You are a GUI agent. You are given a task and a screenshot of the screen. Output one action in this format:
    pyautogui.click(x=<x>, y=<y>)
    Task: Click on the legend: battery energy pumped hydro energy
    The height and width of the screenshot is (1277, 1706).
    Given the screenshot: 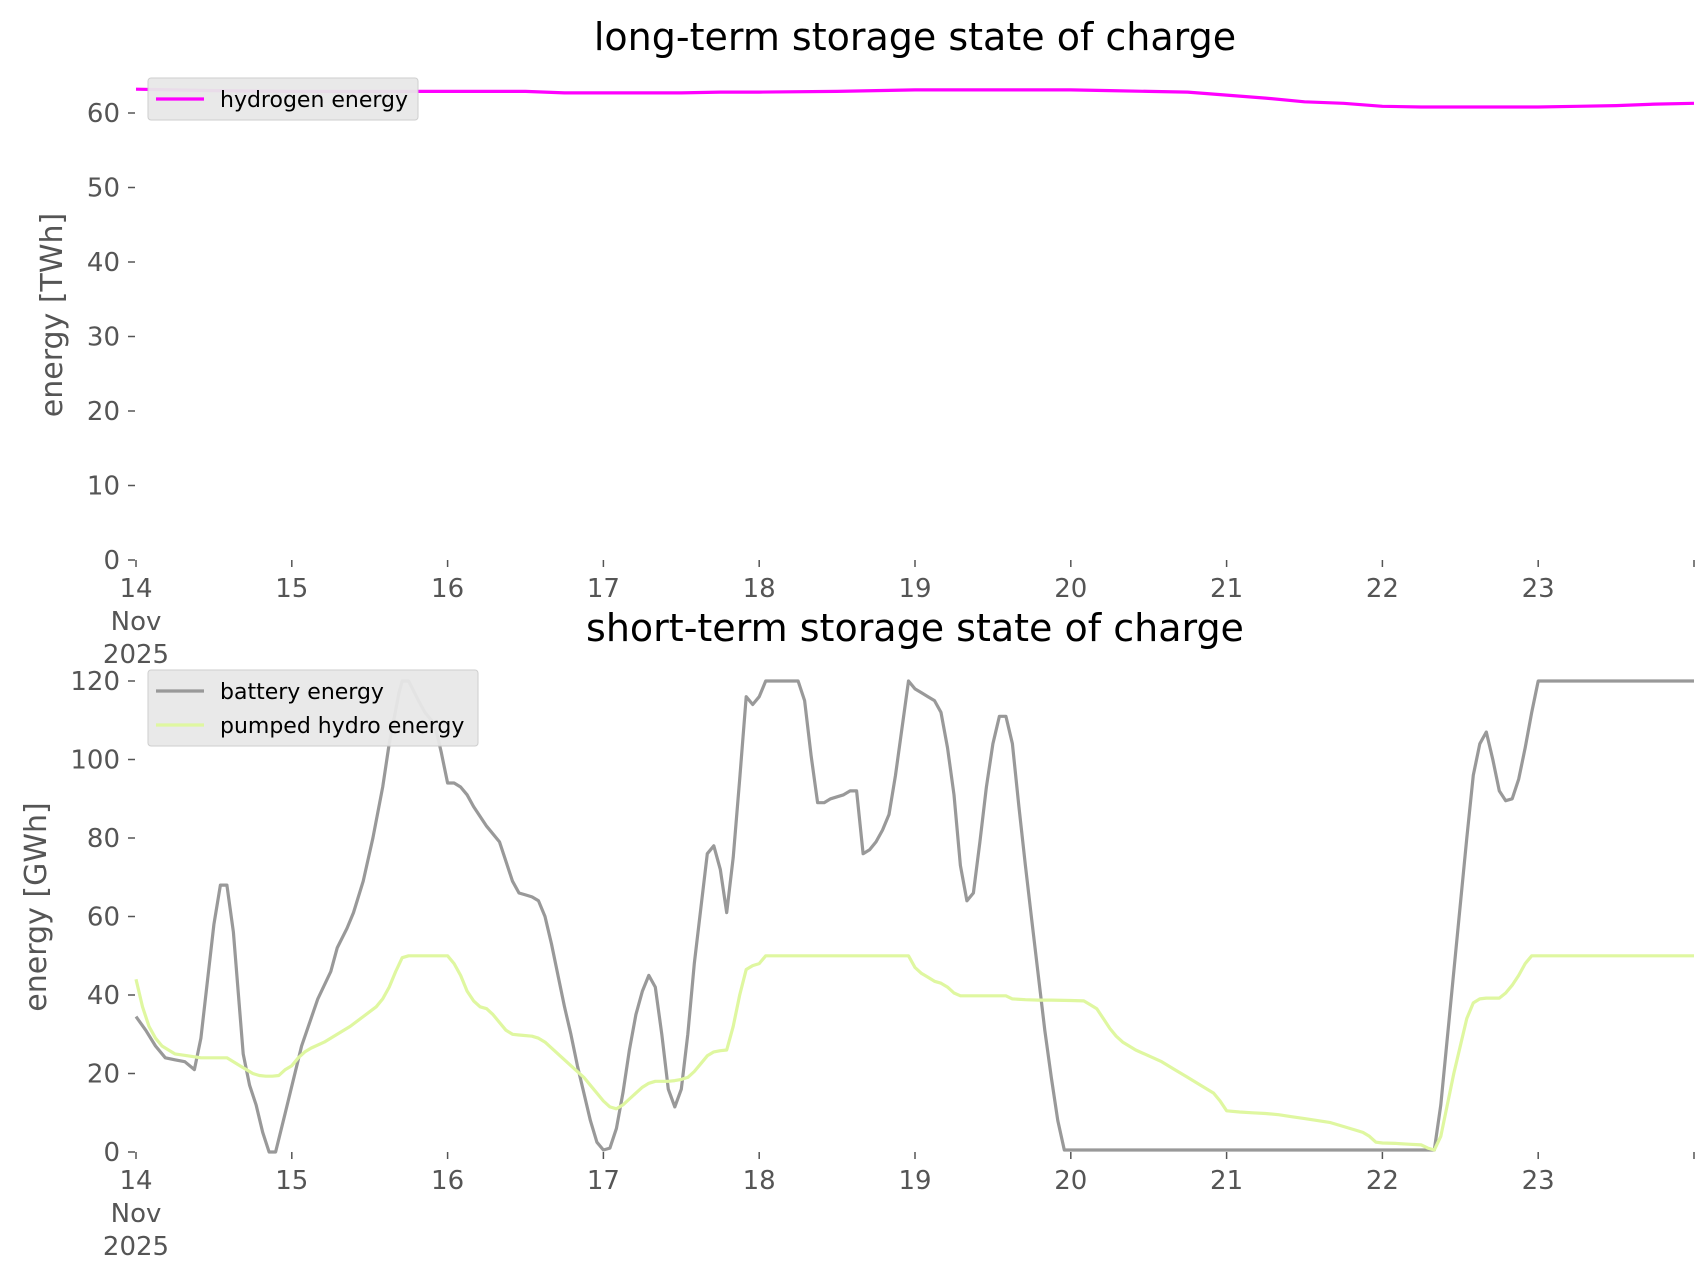 What is the action you would take?
    pyautogui.click(x=313, y=708)
    